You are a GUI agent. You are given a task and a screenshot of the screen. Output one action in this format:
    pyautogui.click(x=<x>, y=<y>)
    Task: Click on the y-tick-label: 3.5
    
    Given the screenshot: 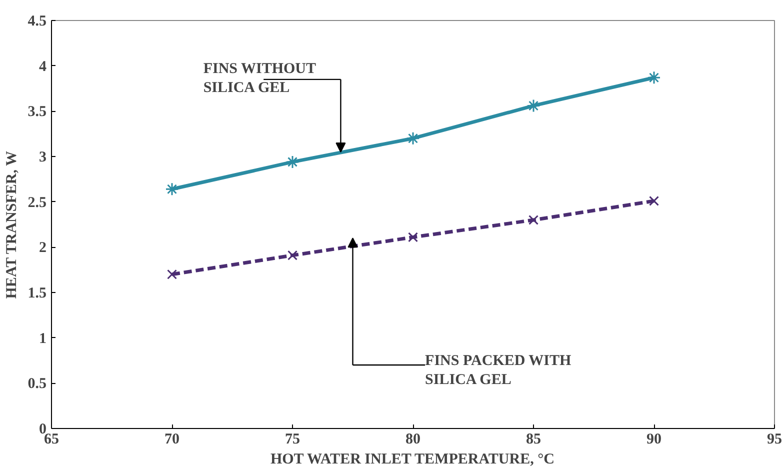 What is the action you would take?
    pyautogui.click(x=37, y=112)
    